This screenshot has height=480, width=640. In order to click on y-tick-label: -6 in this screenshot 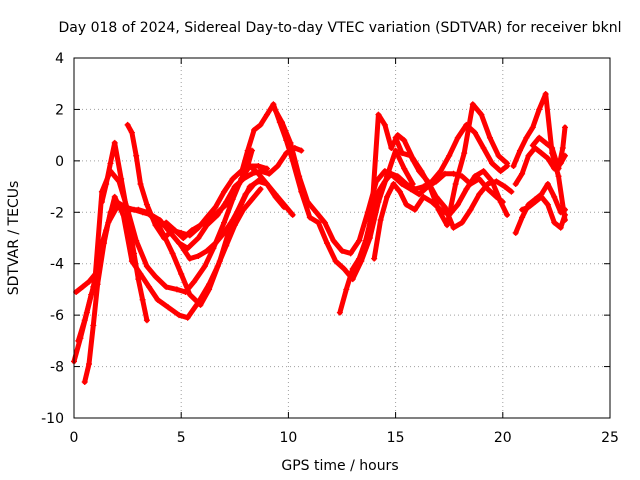, I will do `click(57, 316)`.